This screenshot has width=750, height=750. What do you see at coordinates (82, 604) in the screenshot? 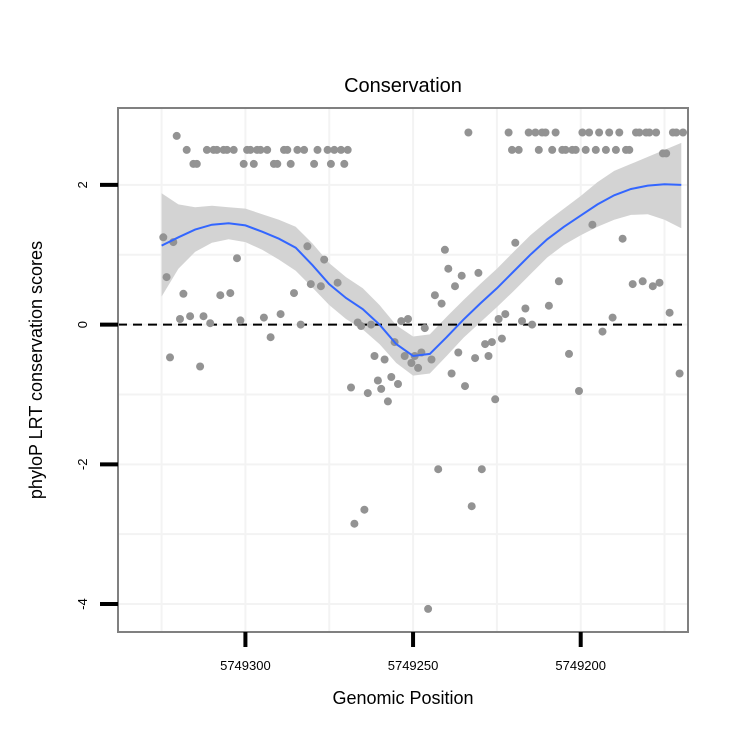
I see `y-tick-label: -4` at bounding box center [82, 604].